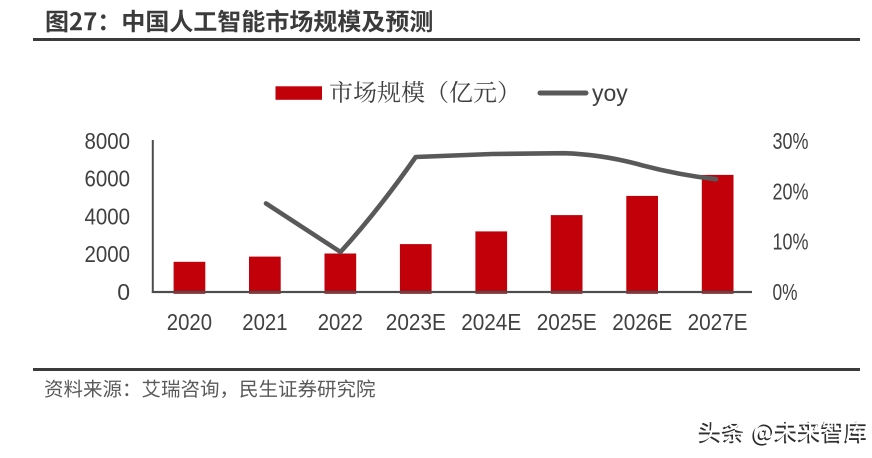  Describe the element at coordinates (491, 322) in the screenshot. I see `svg-text: 2024E` at that location.